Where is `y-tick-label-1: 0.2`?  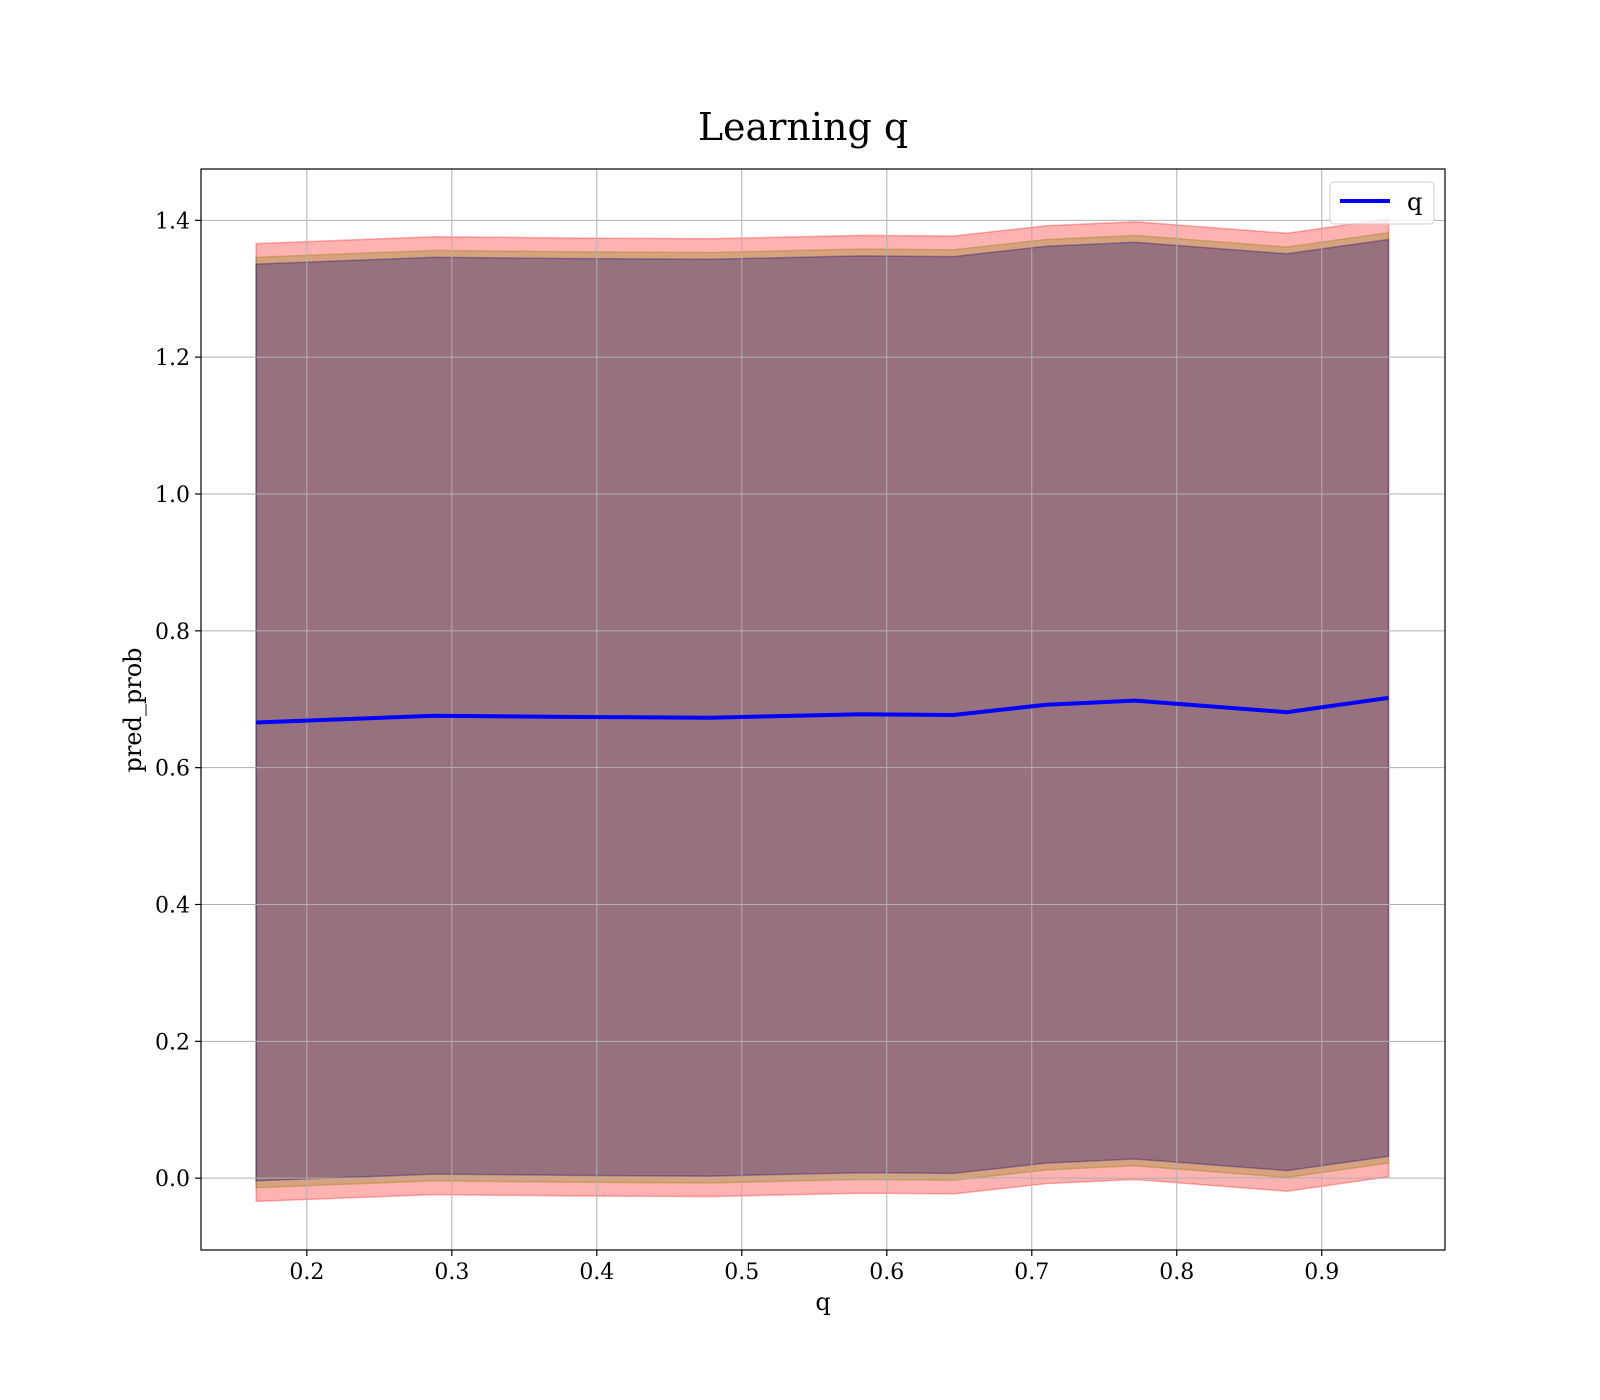
y-tick-label-1: 0.2 is located at coordinates (172, 1042).